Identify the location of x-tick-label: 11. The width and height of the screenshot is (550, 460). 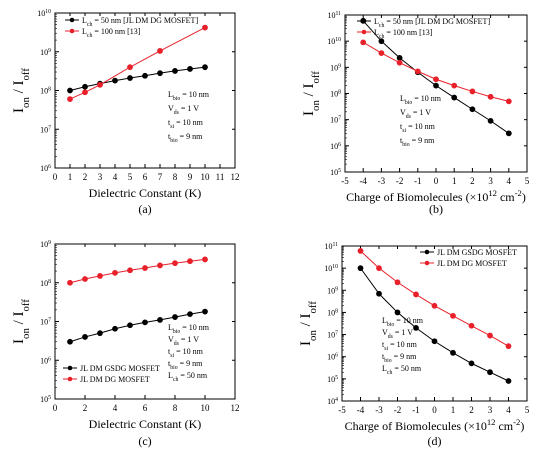
(220, 177).